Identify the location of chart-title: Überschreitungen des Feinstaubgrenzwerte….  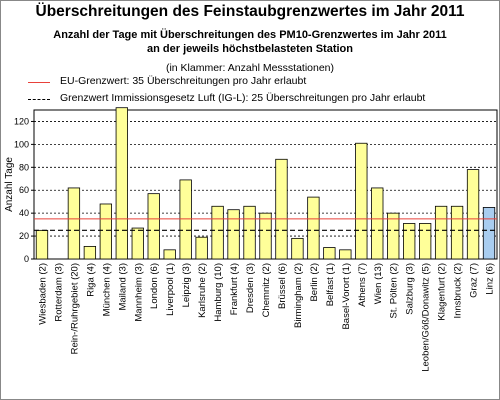
(250, 11).